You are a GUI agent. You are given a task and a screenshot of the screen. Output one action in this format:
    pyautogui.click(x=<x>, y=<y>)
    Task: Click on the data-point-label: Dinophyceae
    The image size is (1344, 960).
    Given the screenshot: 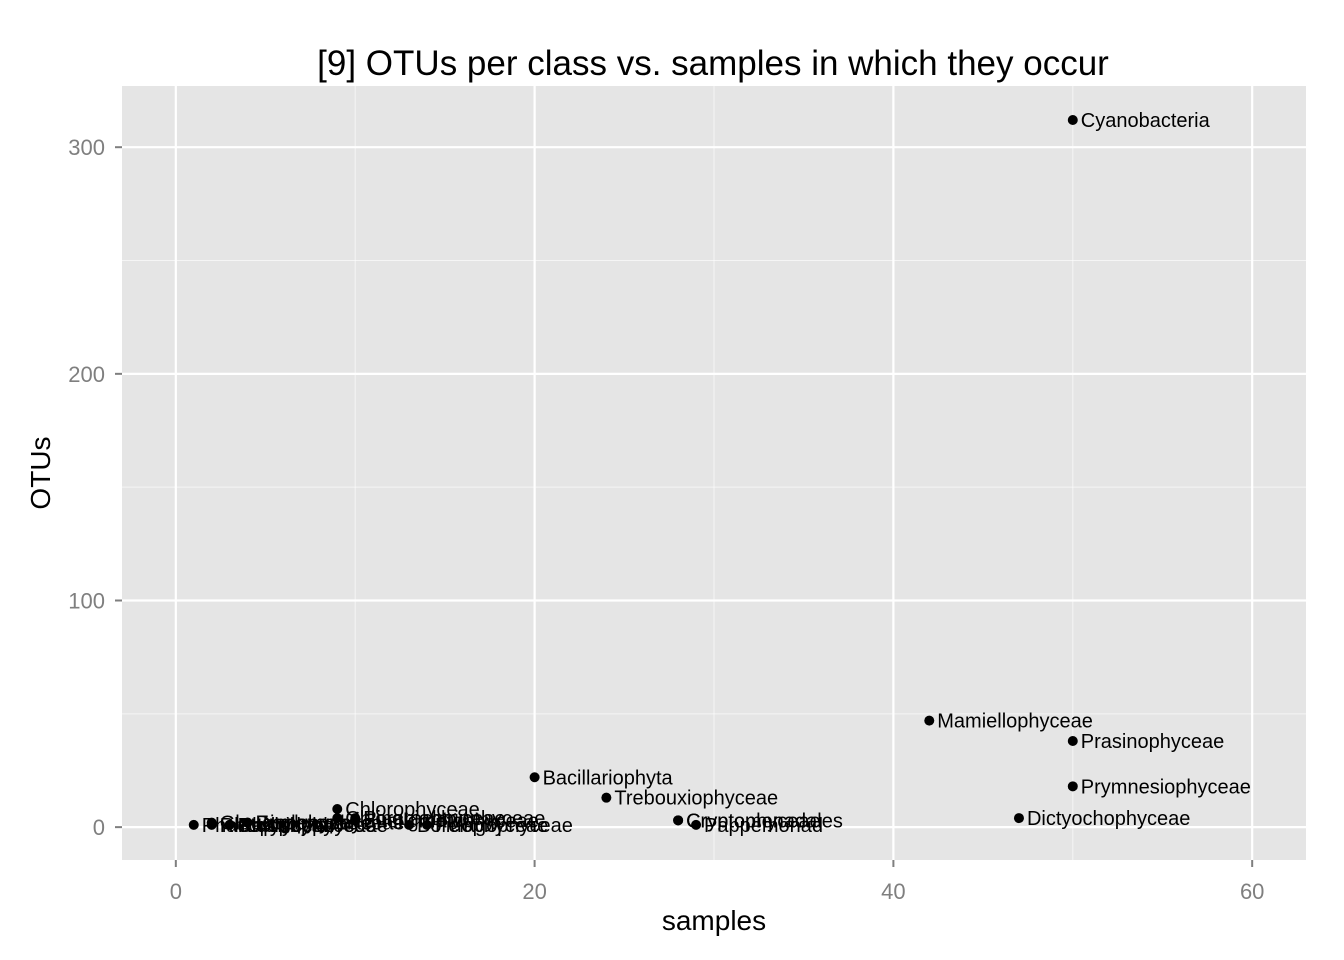 What is the action you would take?
    pyautogui.click(x=314, y=824)
    